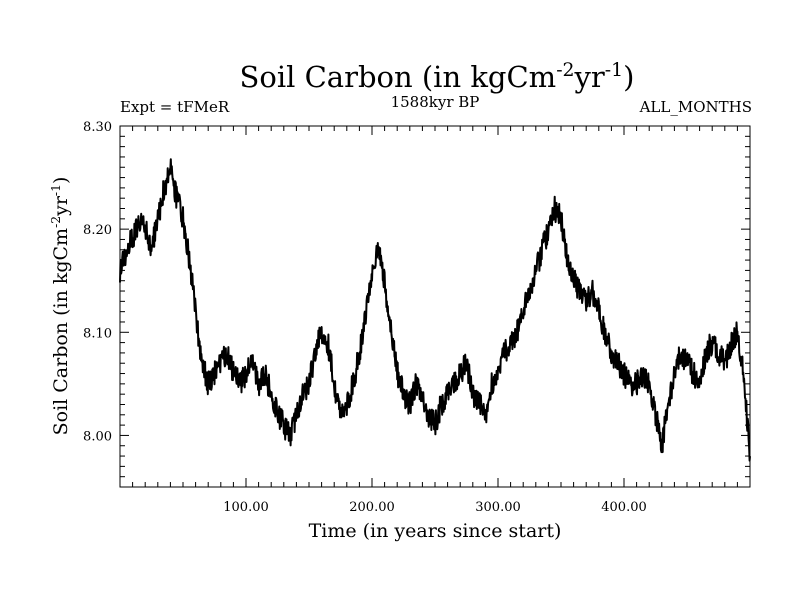  What do you see at coordinates (97, 230) in the screenshot?
I see `y-tick-label: 8.20` at bounding box center [97, 230].